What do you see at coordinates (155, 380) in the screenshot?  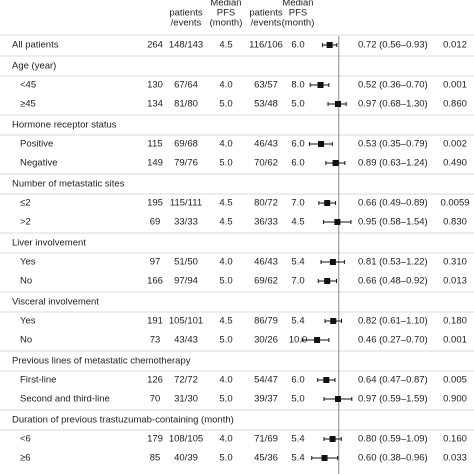 I see `cell: 126` at bounding box center [155, 380].